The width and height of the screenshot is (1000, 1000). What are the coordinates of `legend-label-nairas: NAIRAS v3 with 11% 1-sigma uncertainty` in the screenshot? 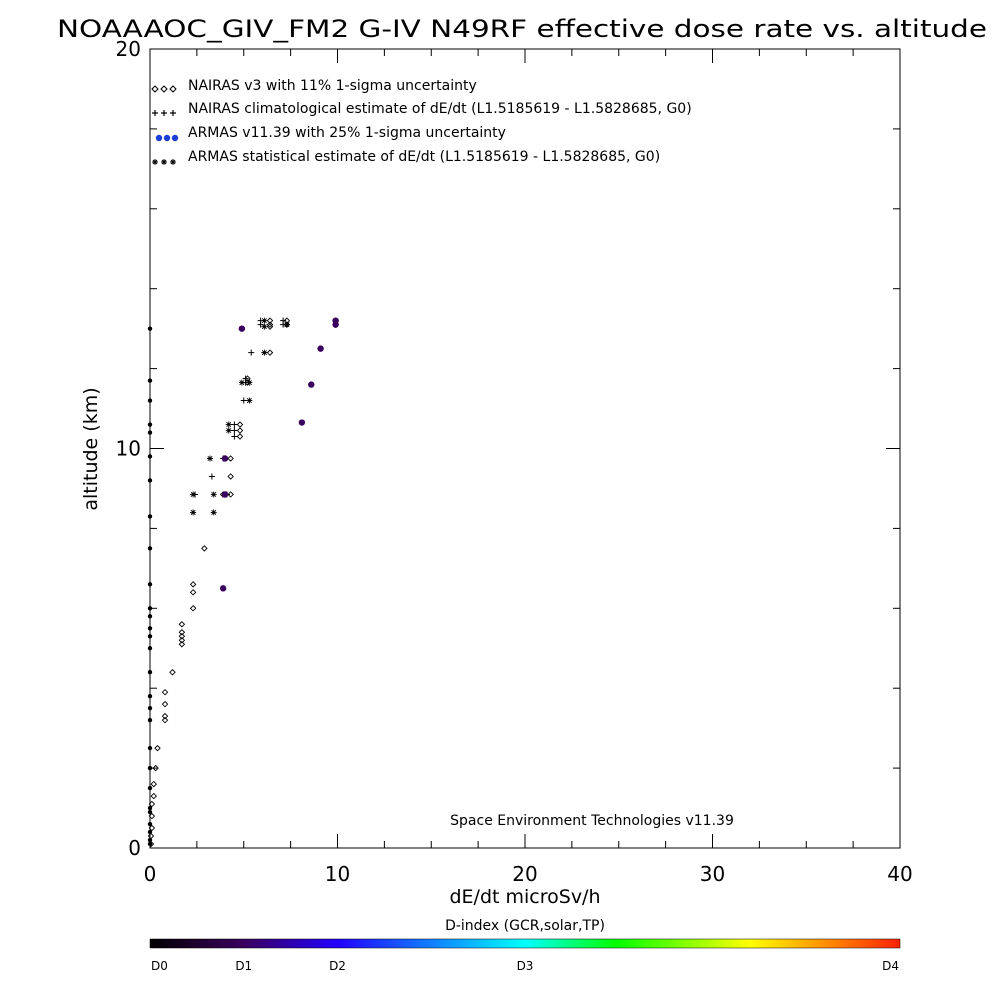 It's located at (332, 86).